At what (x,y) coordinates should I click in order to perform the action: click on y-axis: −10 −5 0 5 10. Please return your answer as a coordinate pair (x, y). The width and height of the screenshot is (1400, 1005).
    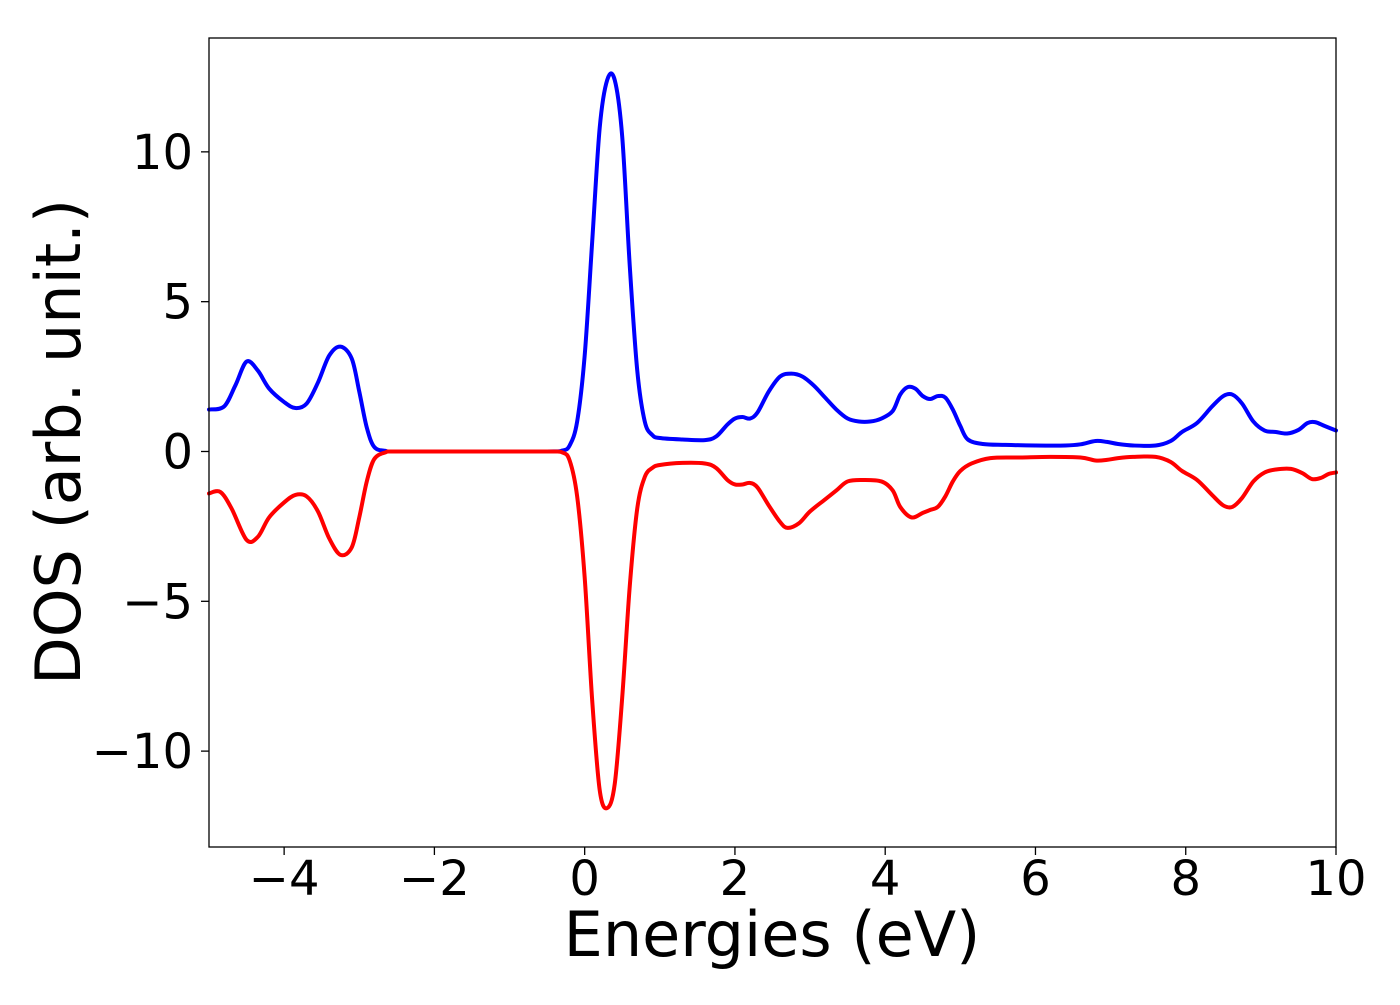
    Looking at the image, I should click on (150, 452).